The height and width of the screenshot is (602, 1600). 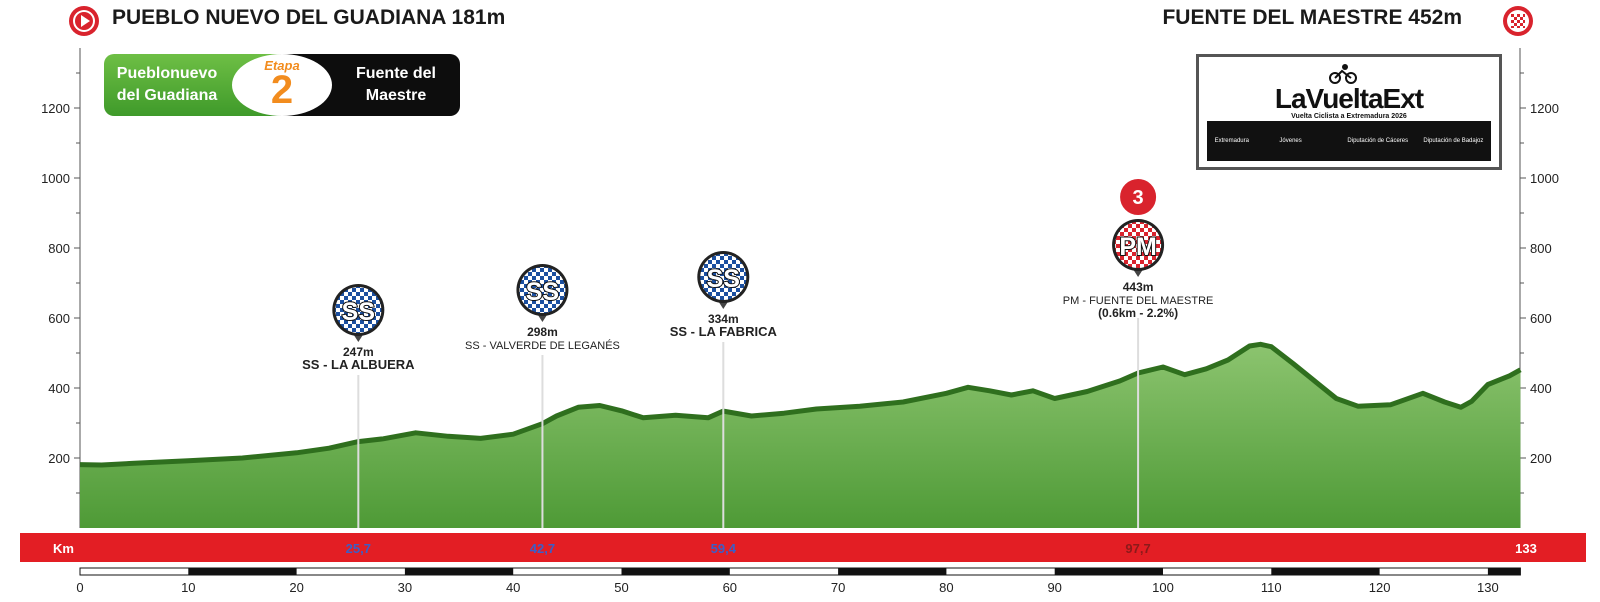 I want to click on km-bar, so click(x=803, y=547).